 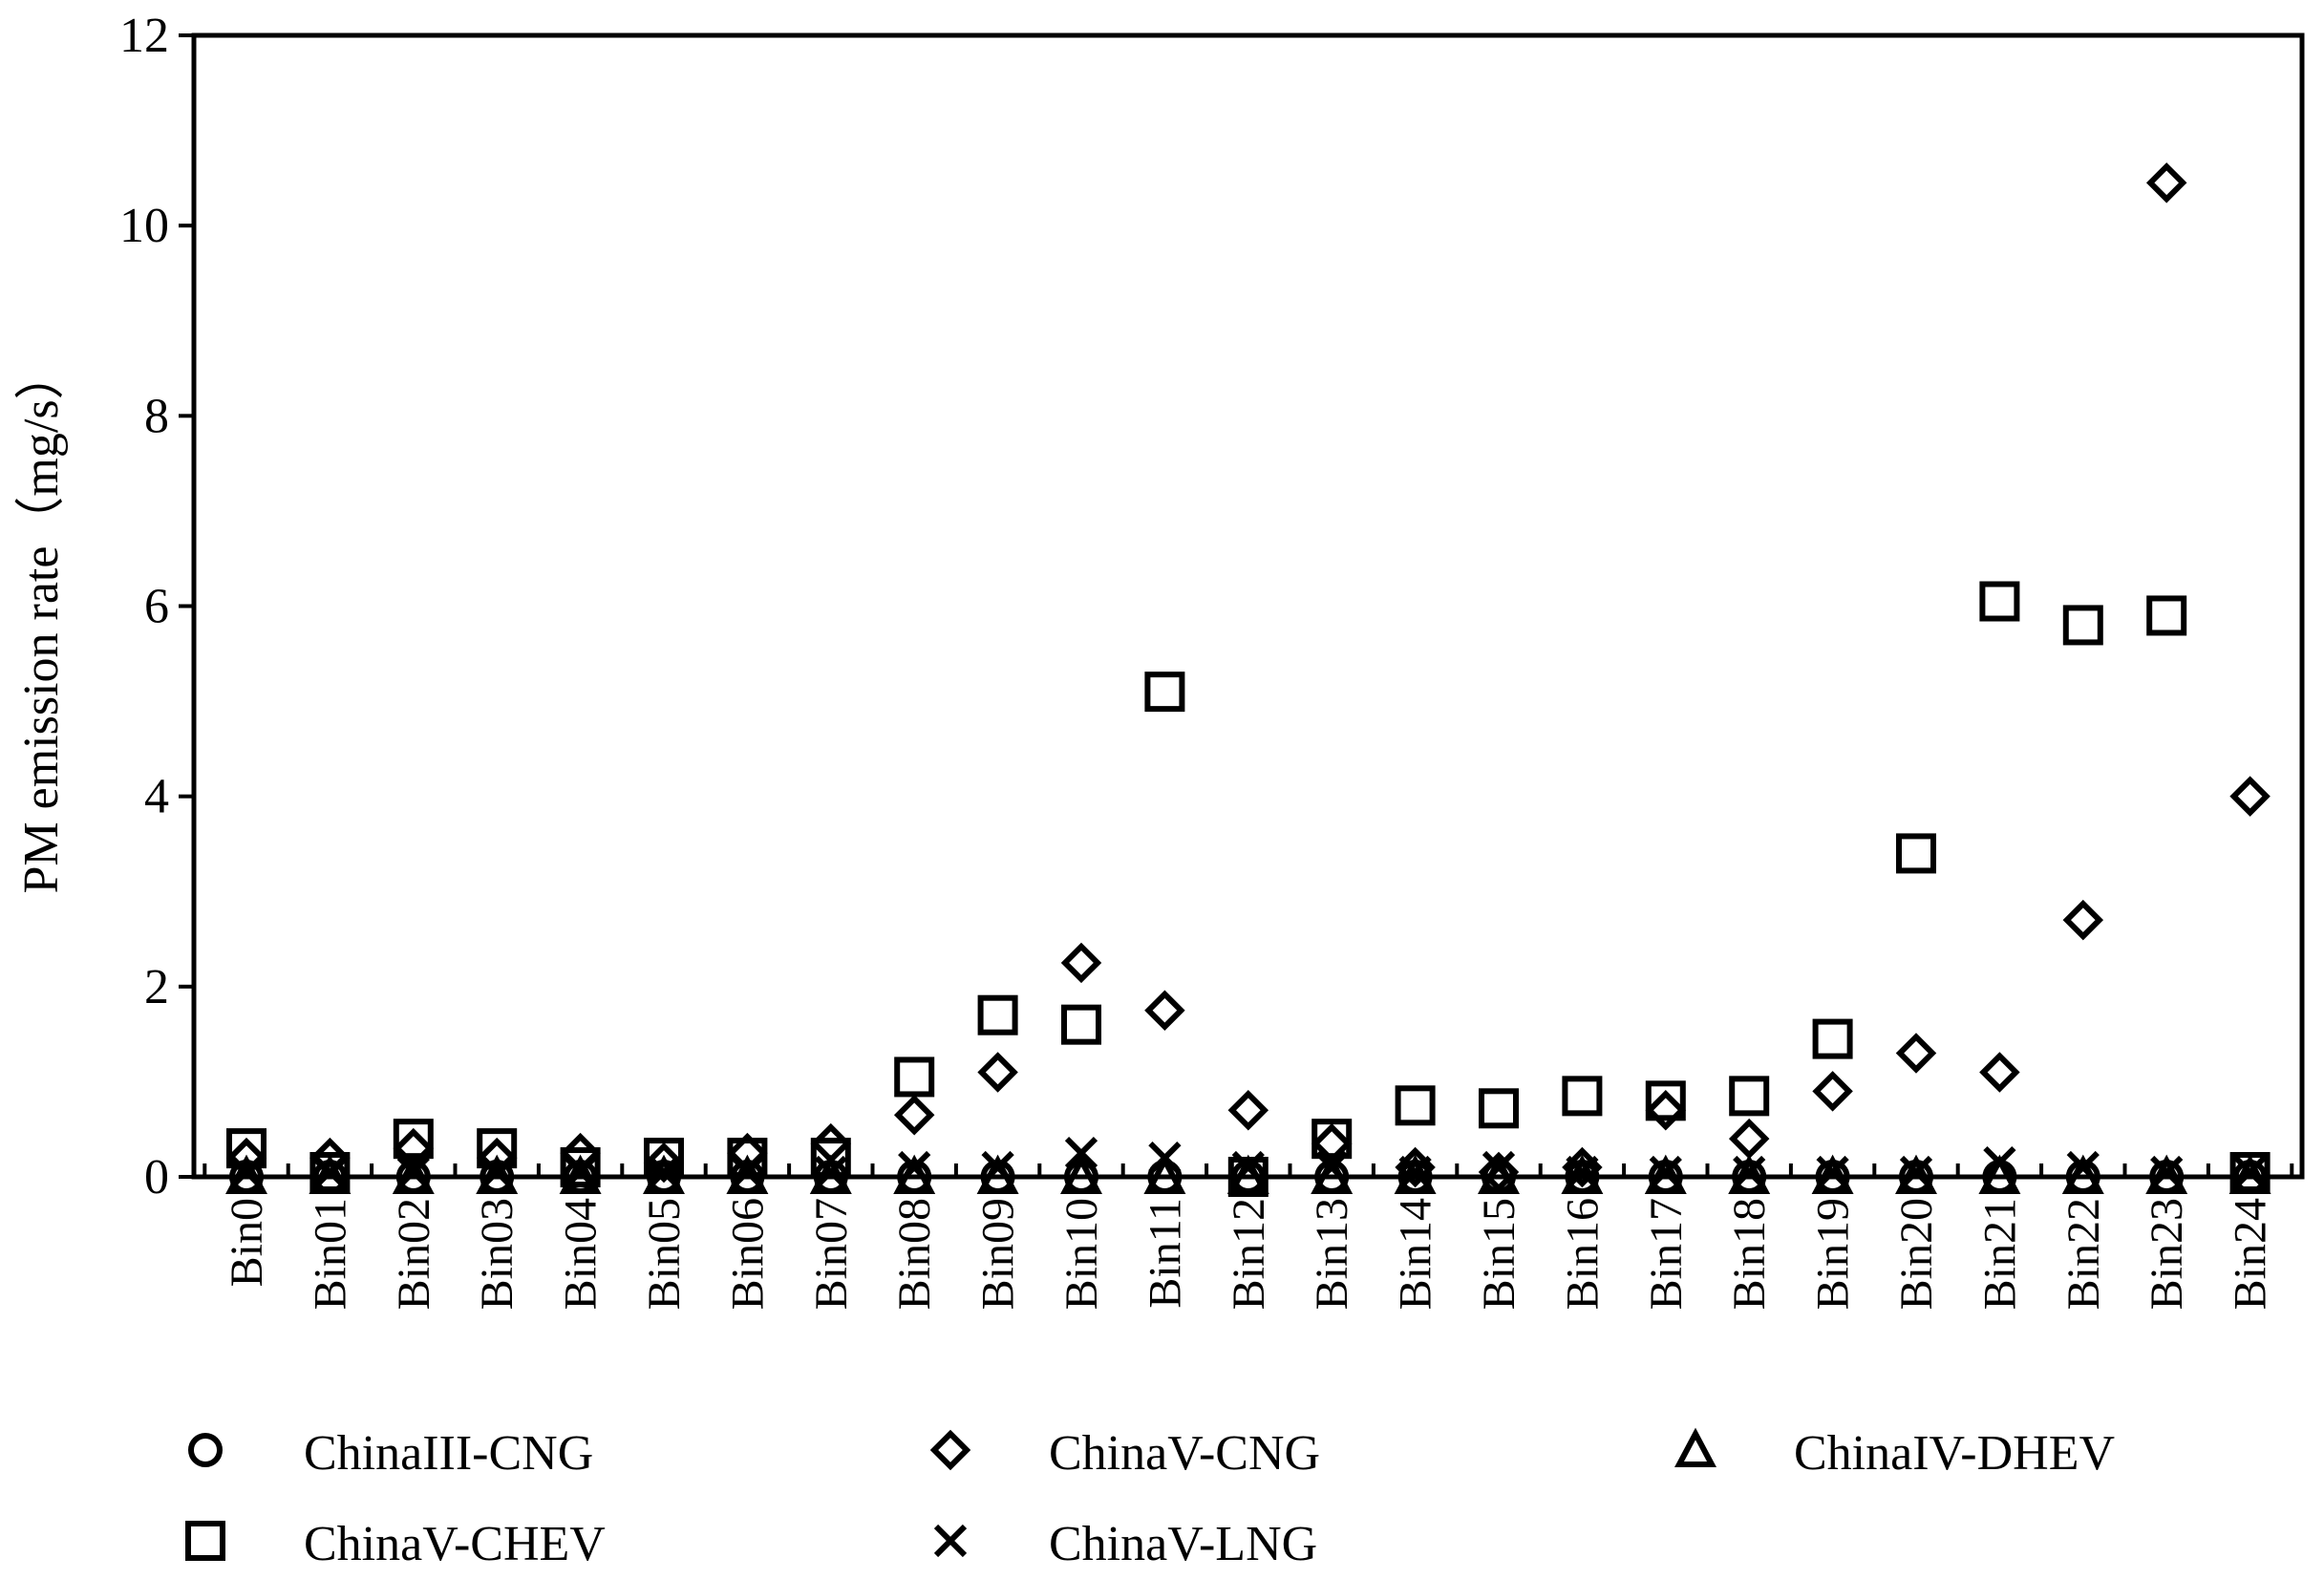 What do you see at coordinates (1999, 1254) in the screenshot?
I see `x-tick-label: Bin21` at bounding box center [1999, 1254].